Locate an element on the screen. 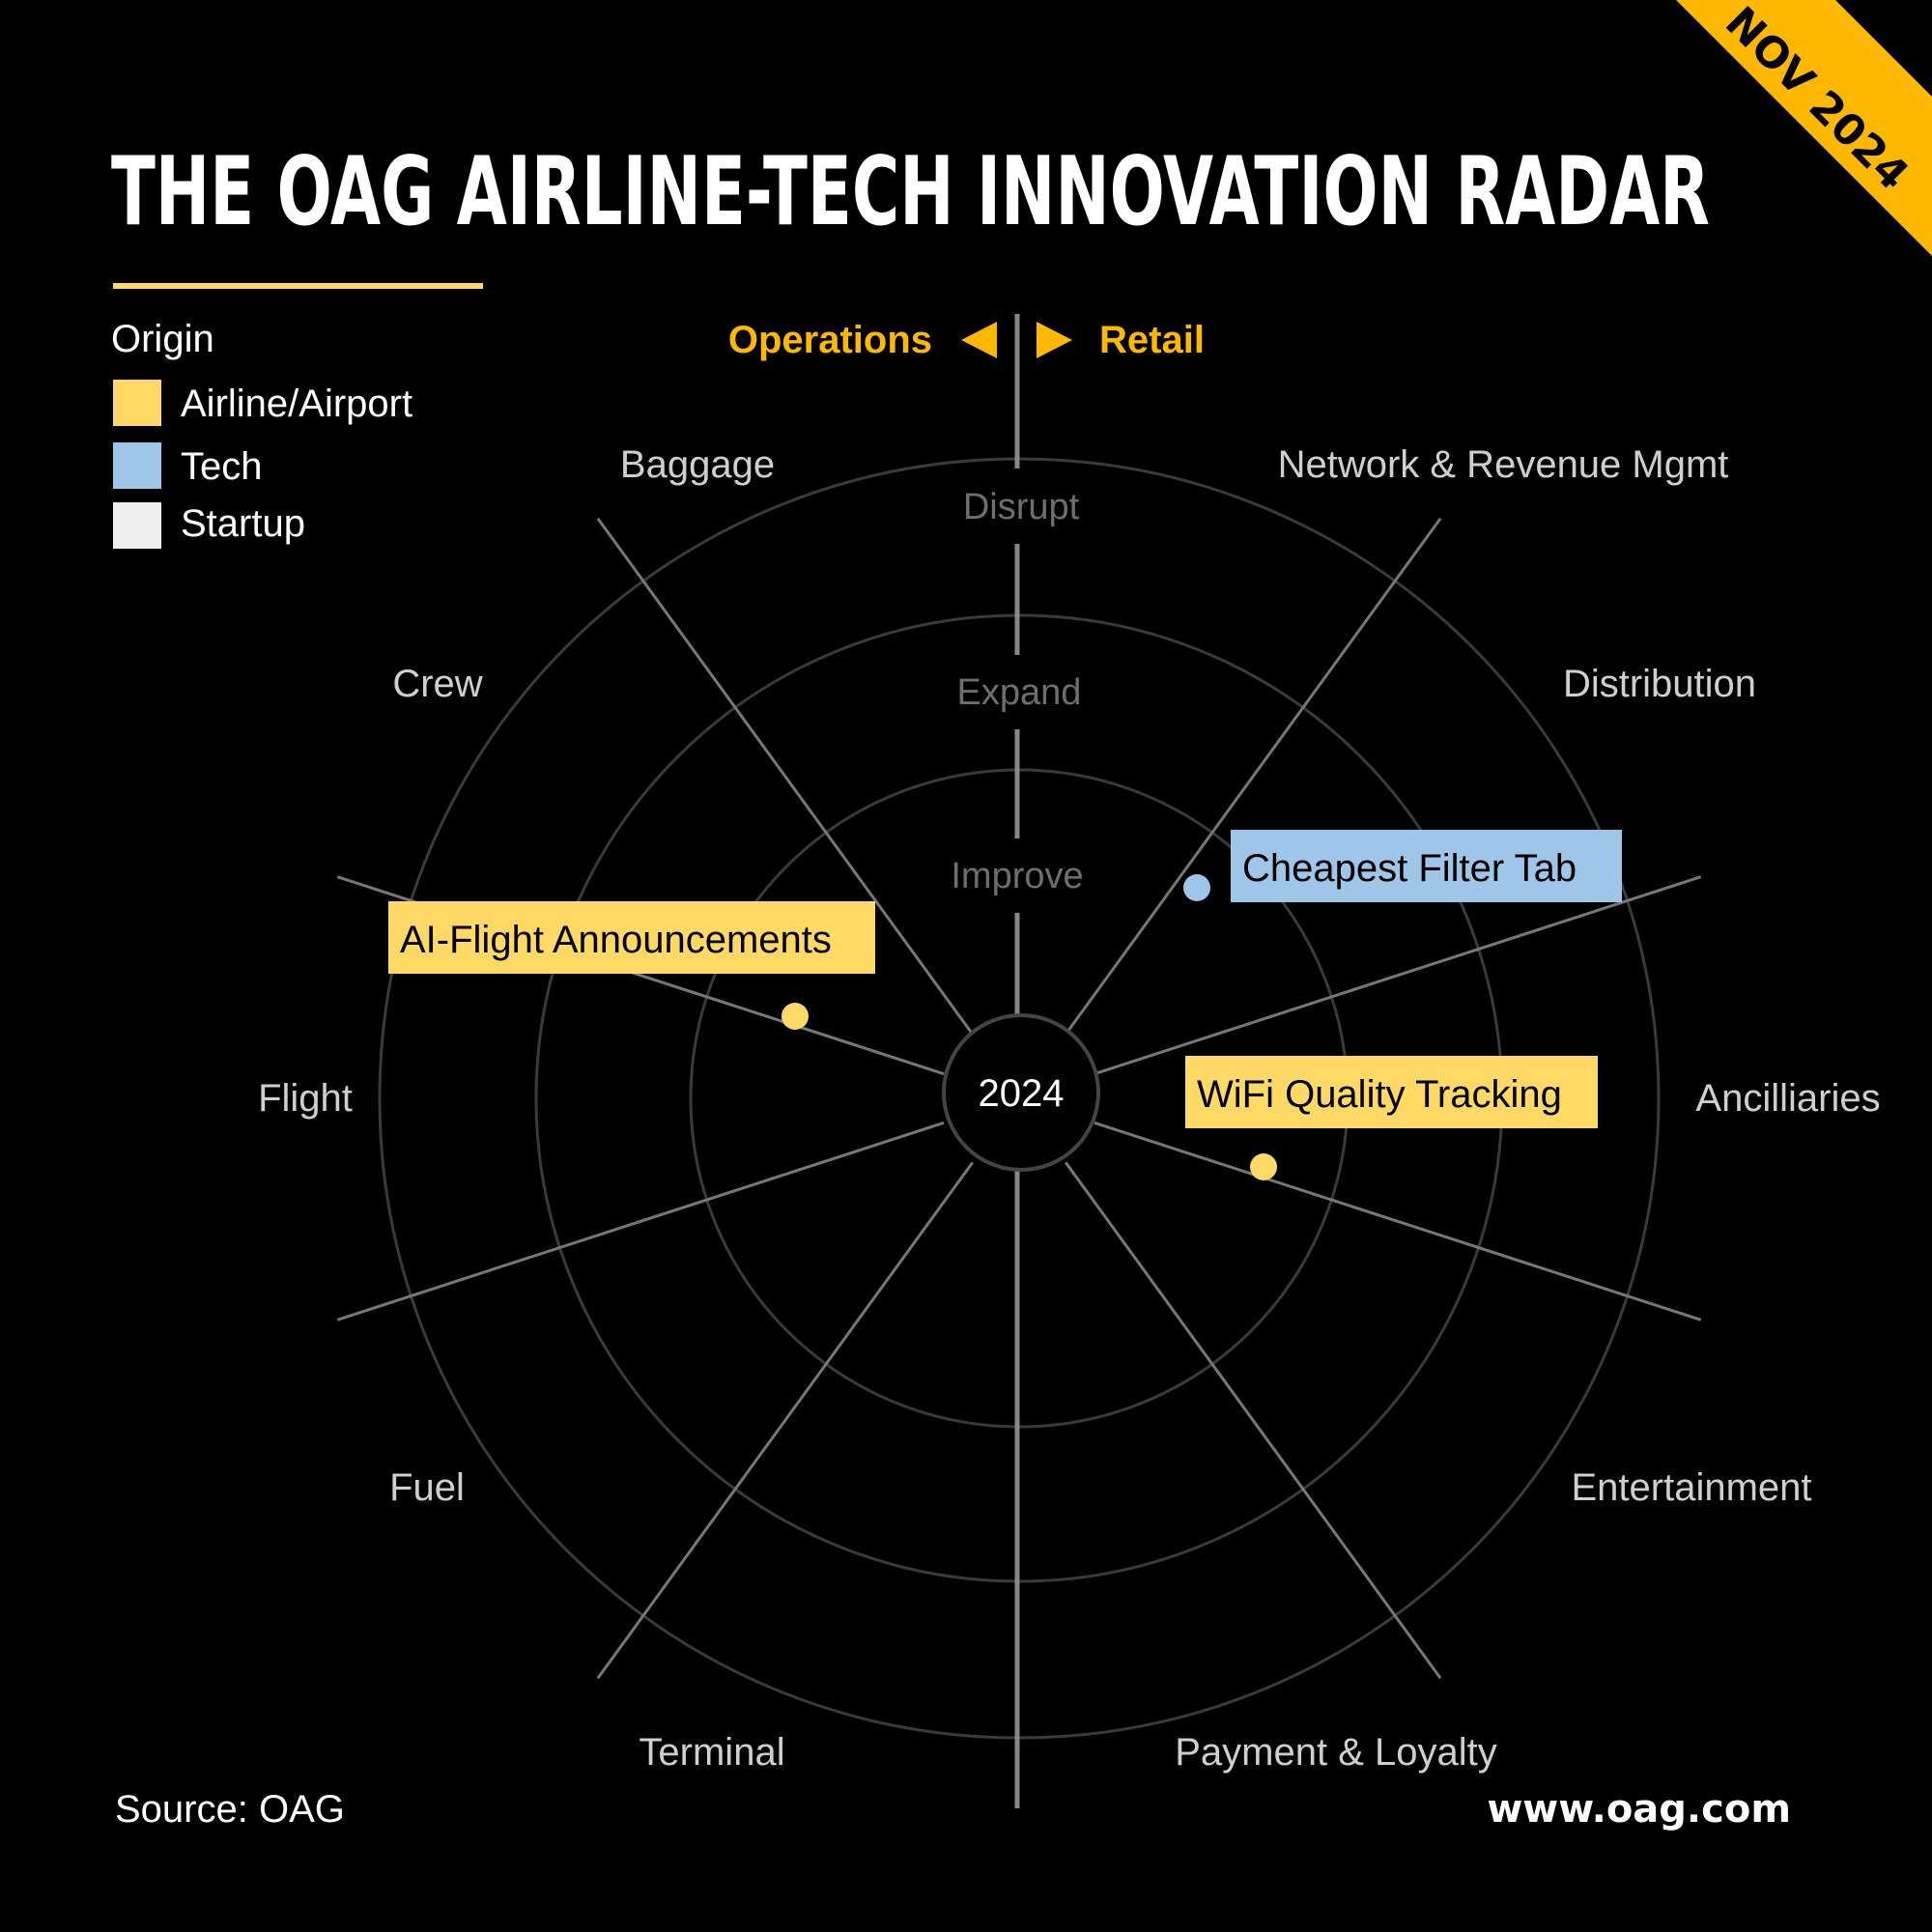  ring-label-disrupt: Disrupt is located at coordinates (1021, 507).